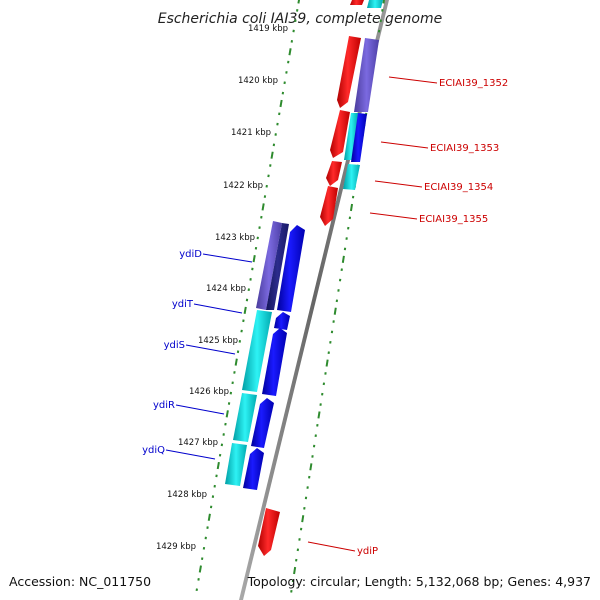  I want to click on gene-label-ydiT: ydiT, so click(183, 304).